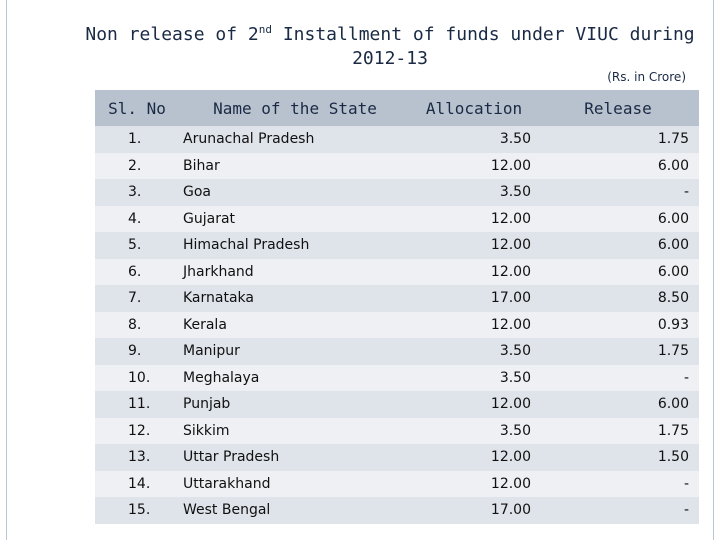  What do you see at coordinates (137, 298) in the screenshot?
I see `cell-sl-no: 7.` at bounding box center [137, 298].